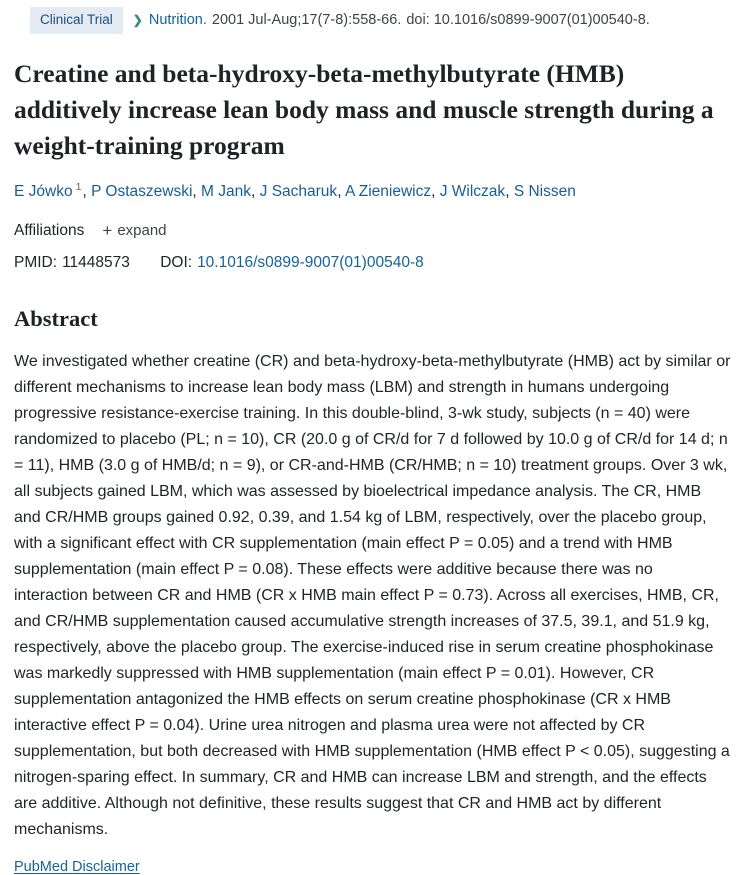 This screenshot has height=875, width=753. What do you see at coordinates (76, 20) in the screenshot?
I see `publication-type-badge: Clinical Trial` at bounding box center [76, 20].